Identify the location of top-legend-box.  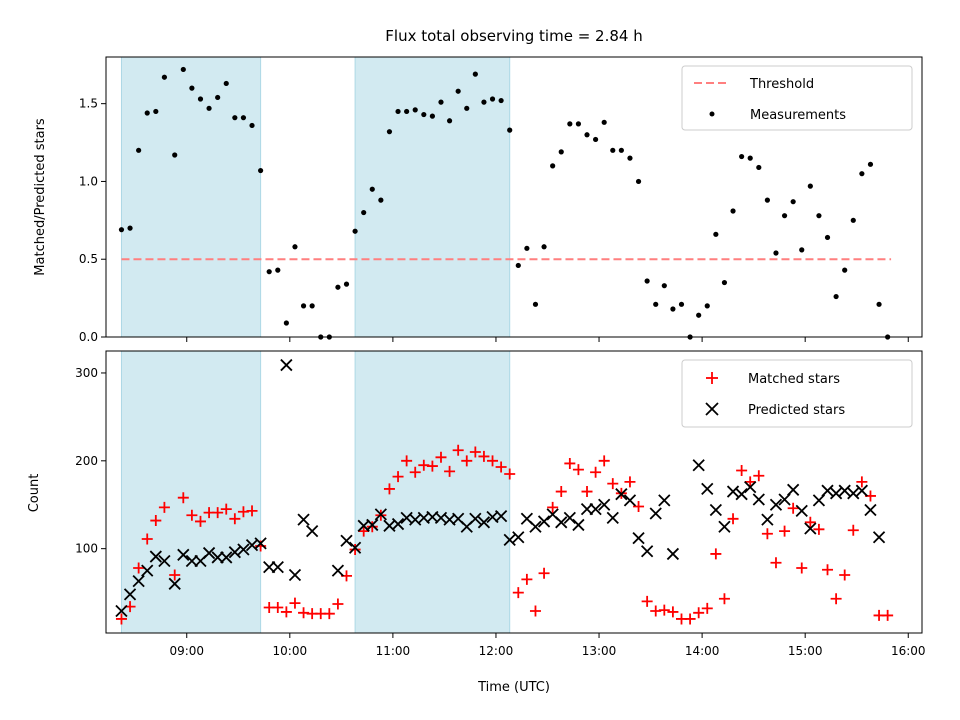
(797, 98).